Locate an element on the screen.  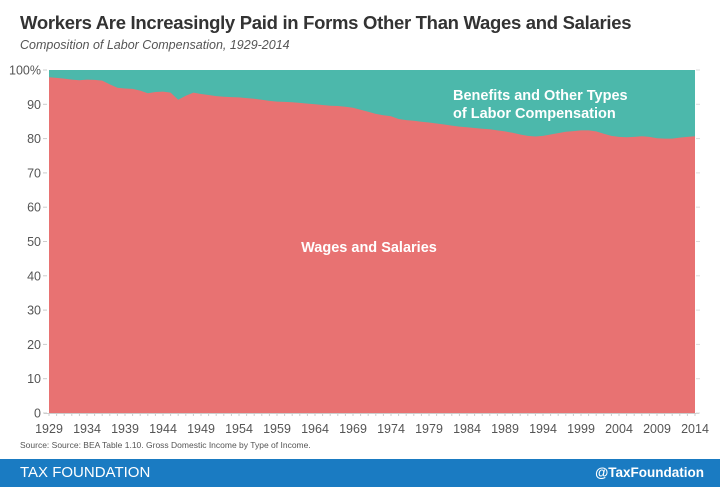
x-tick-label: 1939 is located at coordinates (125, 429).